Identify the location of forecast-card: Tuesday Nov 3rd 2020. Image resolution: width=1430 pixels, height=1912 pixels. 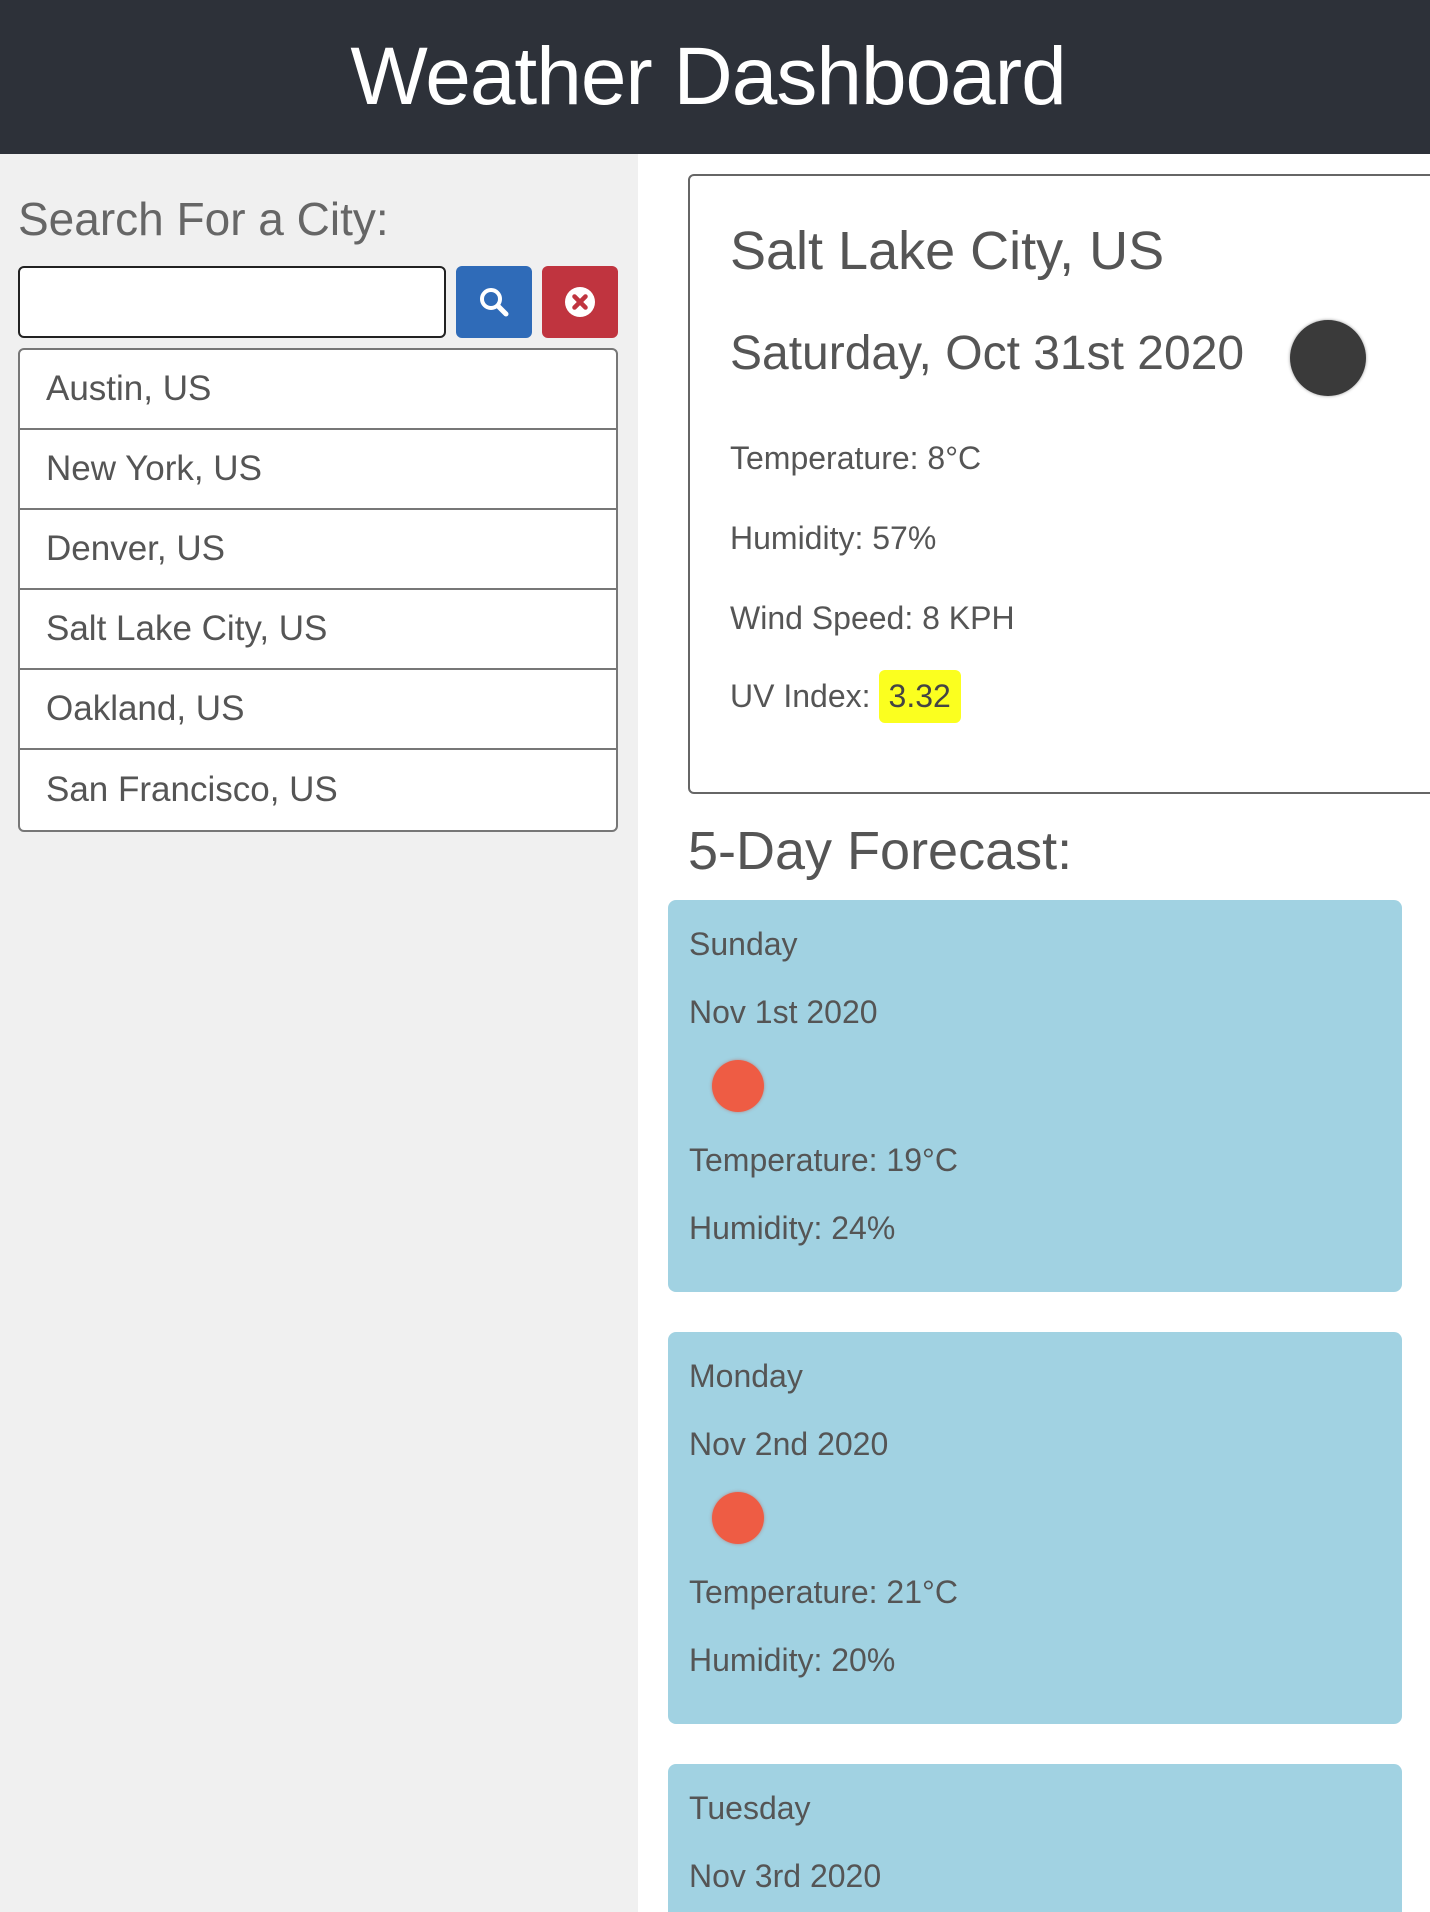
(1035, 1838).